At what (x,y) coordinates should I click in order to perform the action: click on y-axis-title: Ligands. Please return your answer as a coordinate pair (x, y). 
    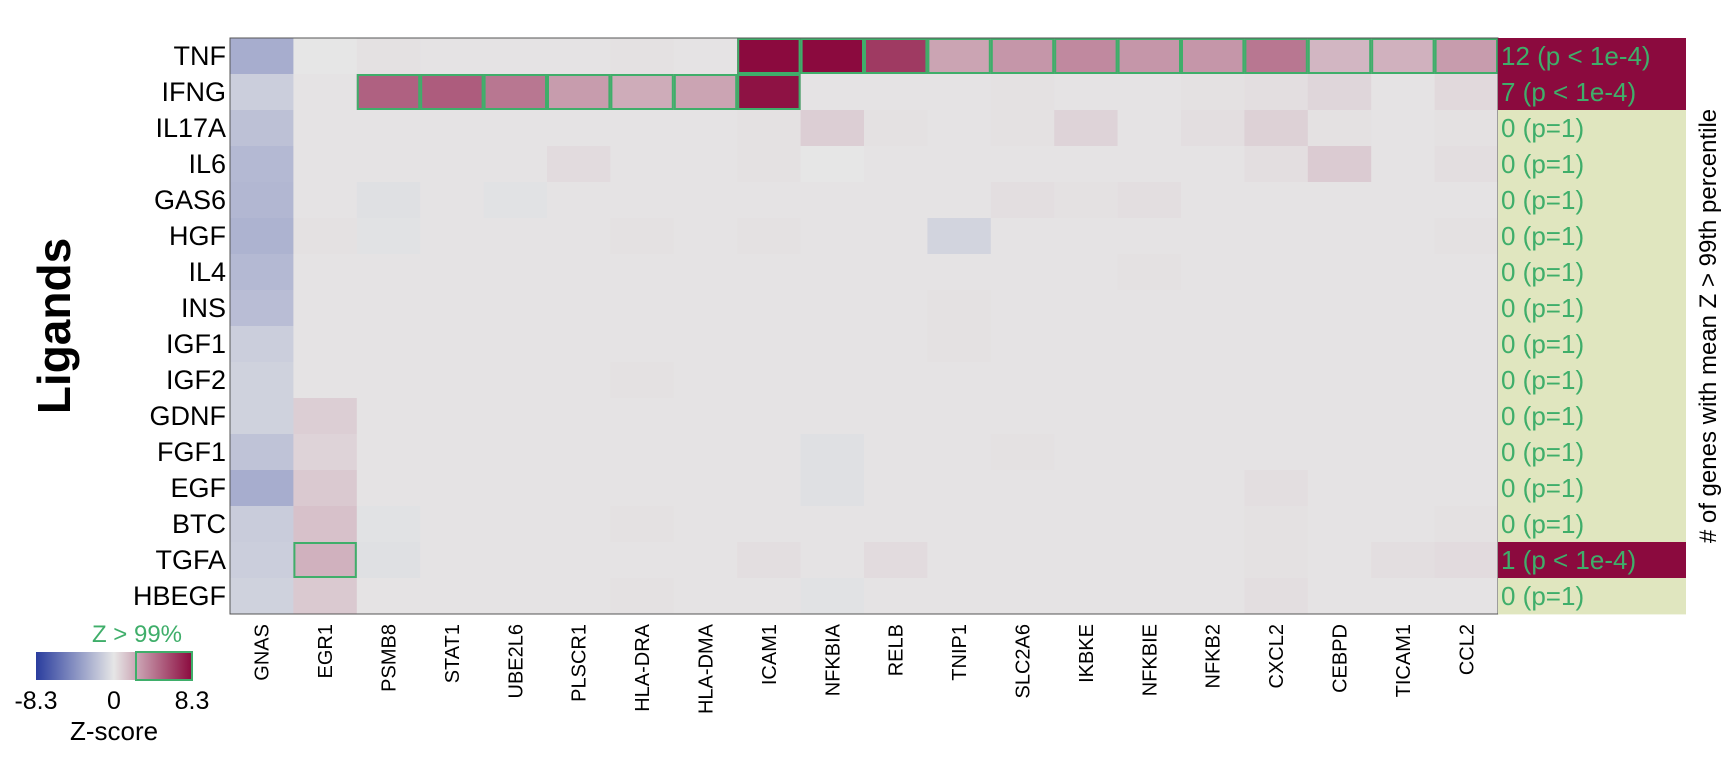
    Looking at the image, I should click on (54, 326).